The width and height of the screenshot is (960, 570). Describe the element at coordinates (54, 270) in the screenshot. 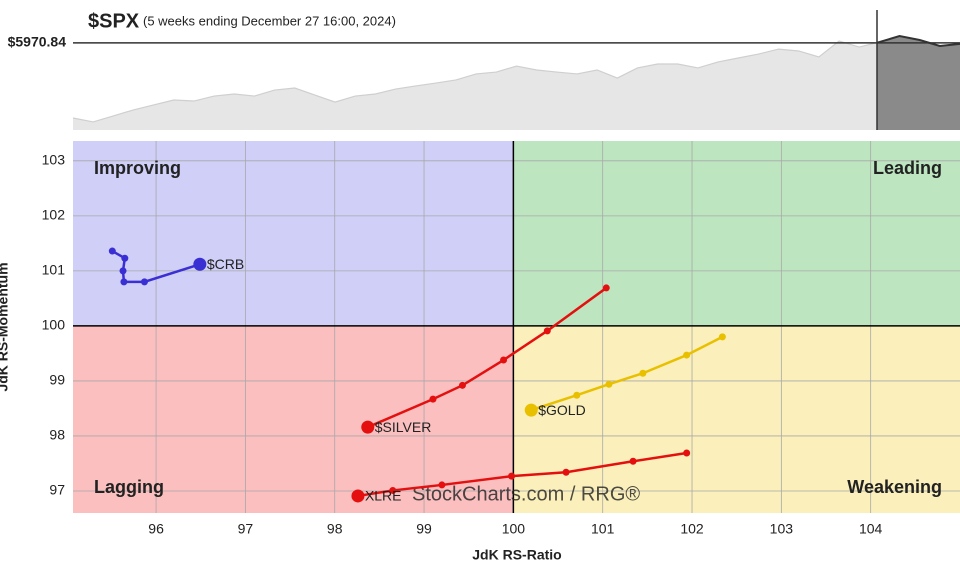

I see `y-tick-label: 101` at that location.